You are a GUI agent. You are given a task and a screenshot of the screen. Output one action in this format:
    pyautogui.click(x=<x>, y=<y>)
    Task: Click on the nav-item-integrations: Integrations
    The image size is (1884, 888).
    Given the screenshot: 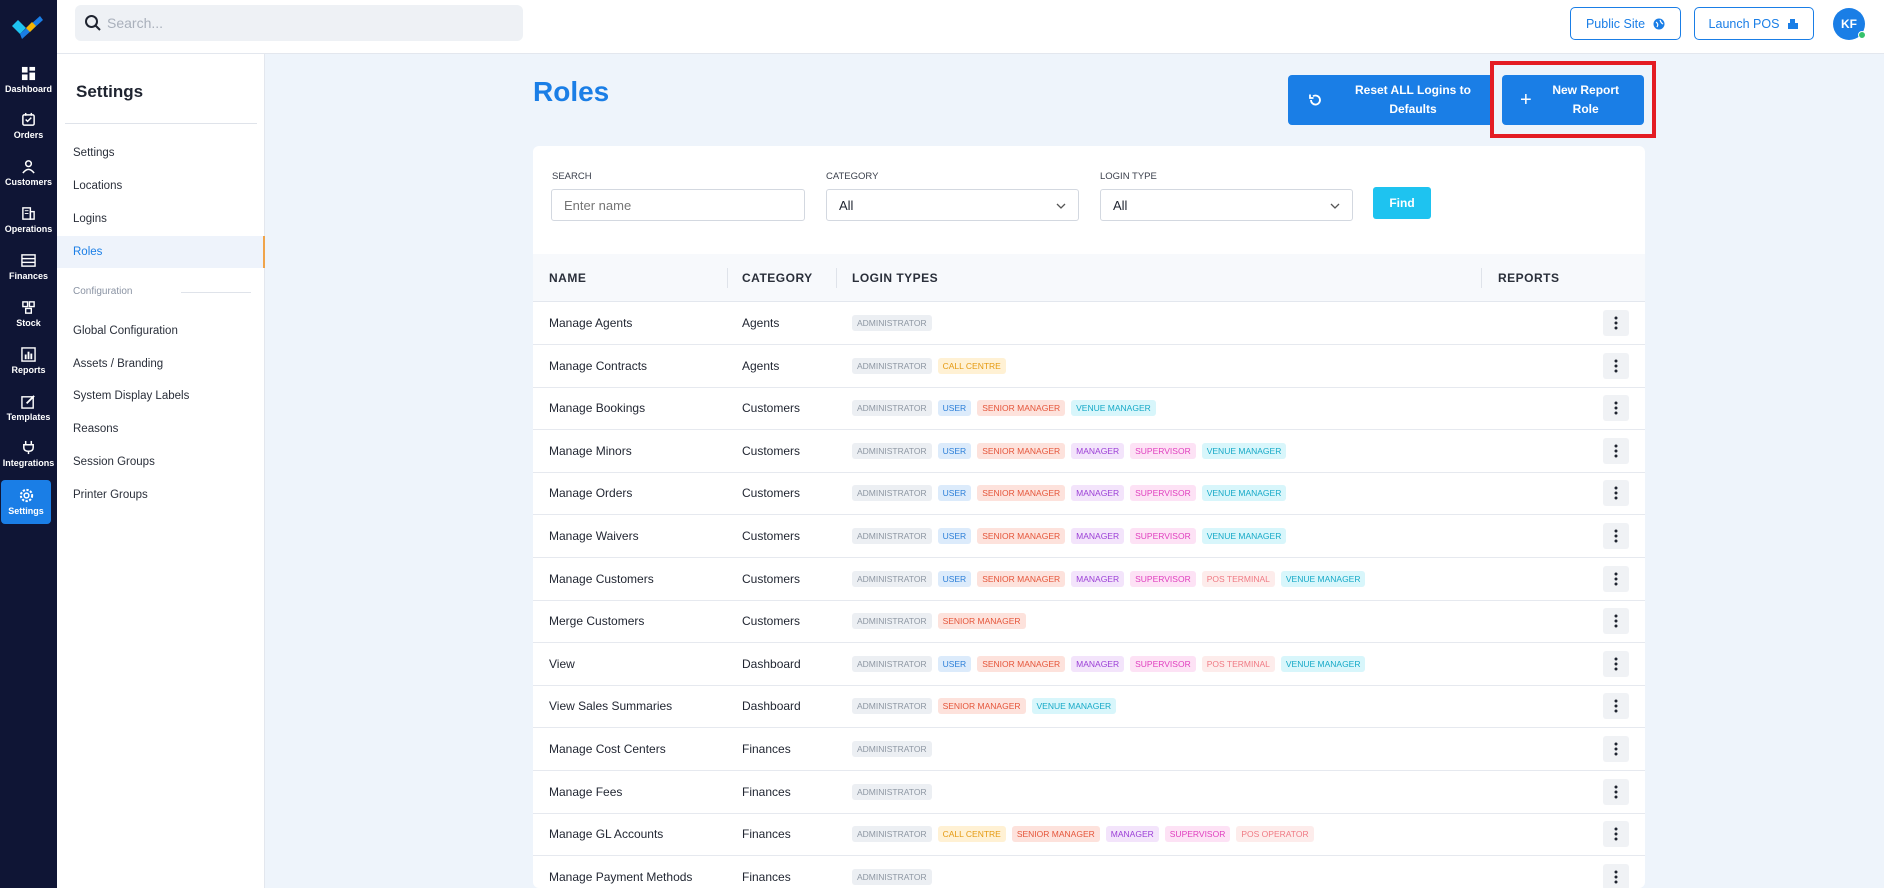 What is the action you would take?
    pyautogui.click(x=28, y=454)
    